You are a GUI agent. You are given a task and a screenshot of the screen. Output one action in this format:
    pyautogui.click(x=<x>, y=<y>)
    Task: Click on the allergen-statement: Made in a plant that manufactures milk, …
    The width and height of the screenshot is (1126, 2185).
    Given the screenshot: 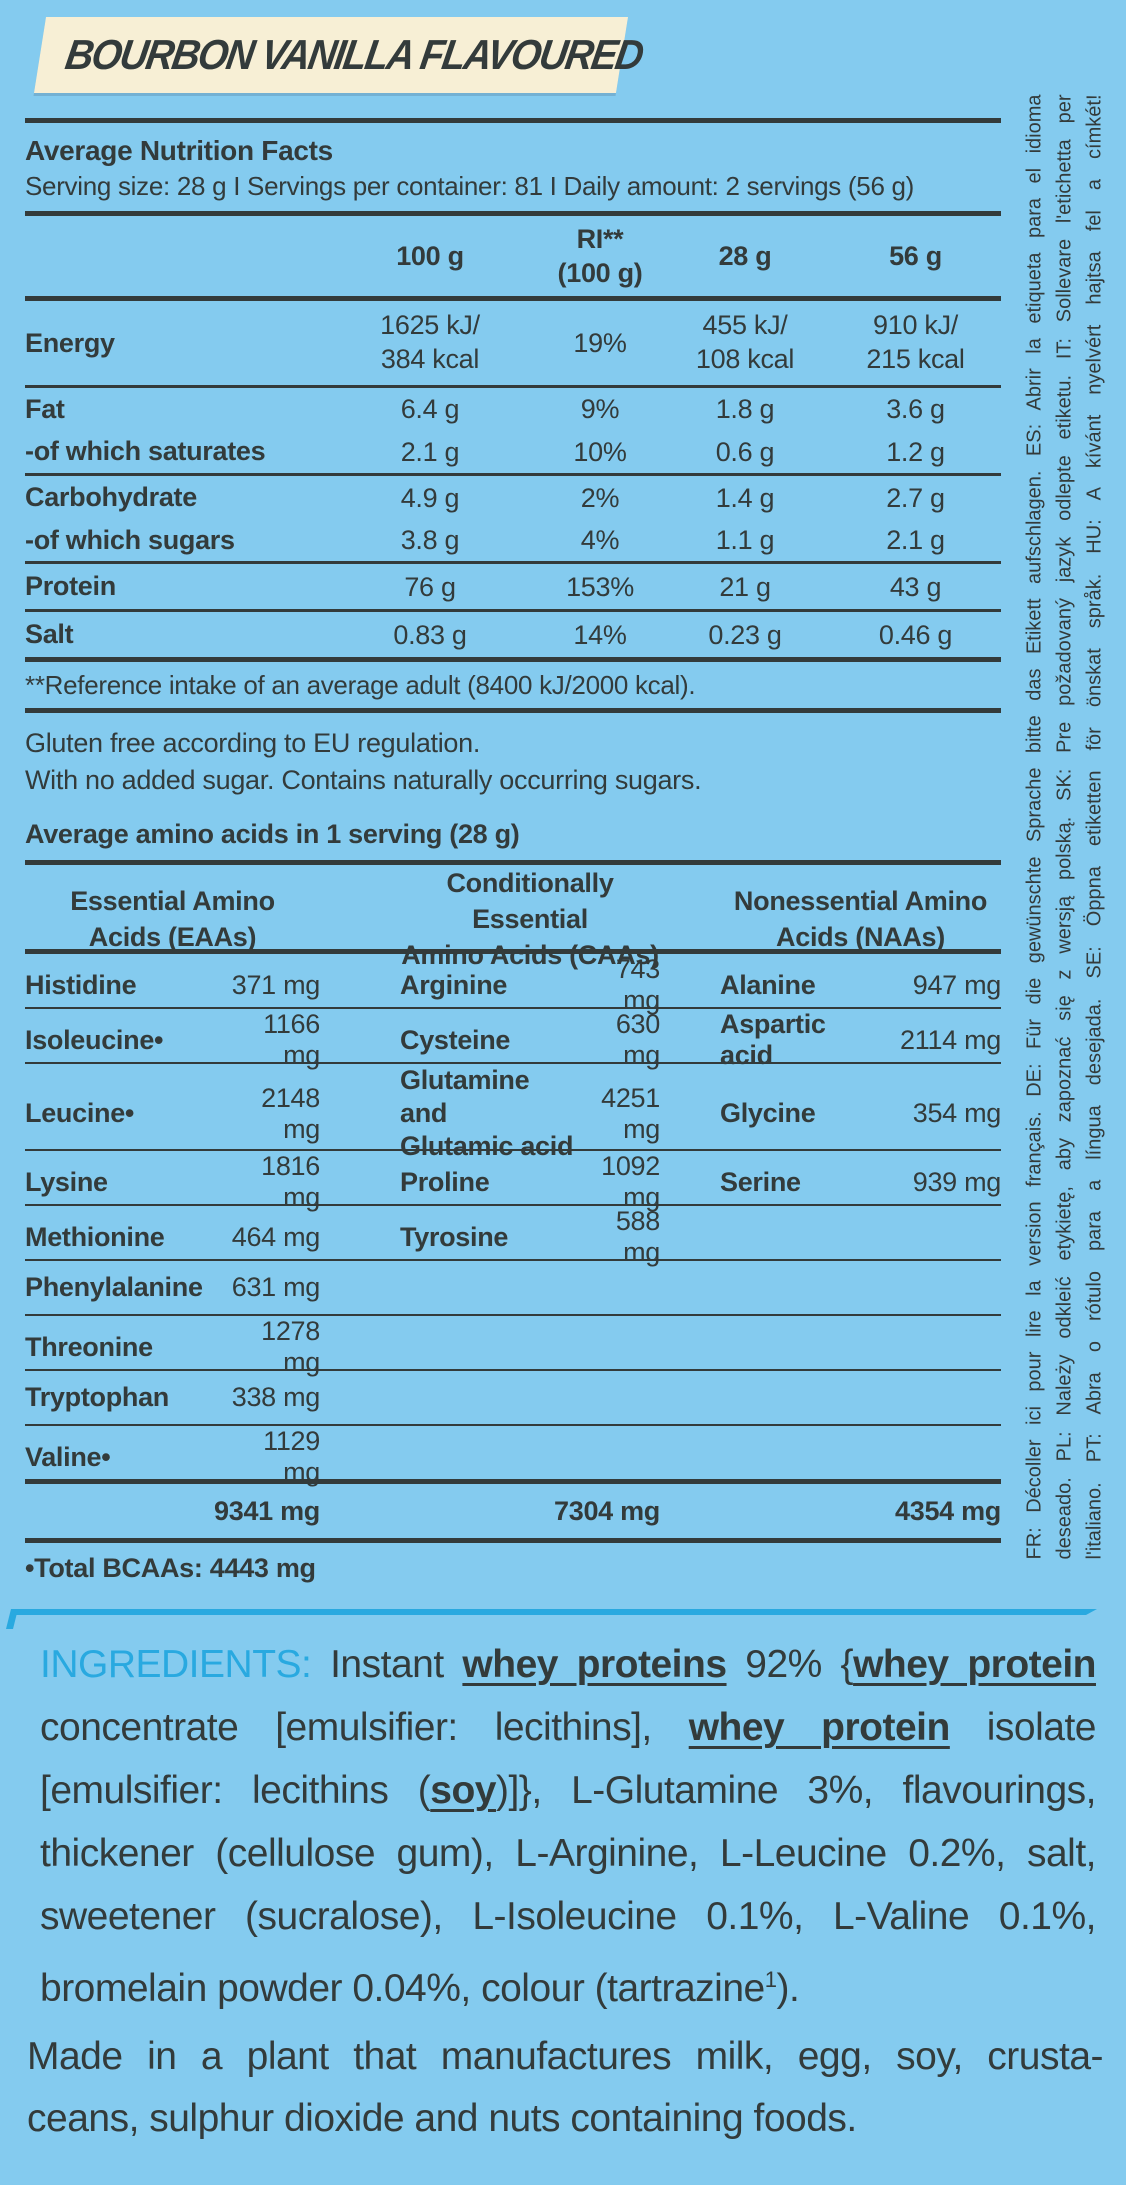 What is the action you would take?
    pyautogui.click(x=565, y=2088)
    